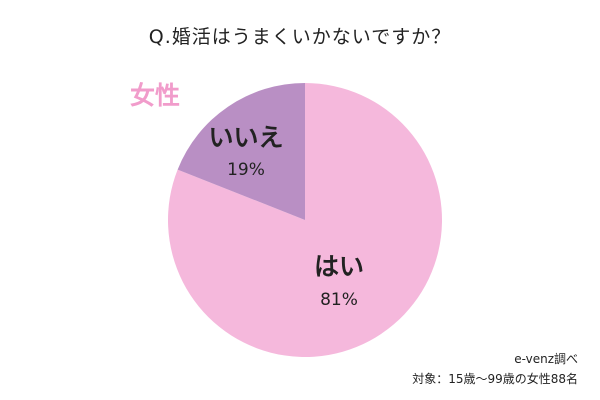 This screenshot has width=600, height=400. I want to click on chart-title: Q.婚活はうまくいかないですか？, so click(300, 37).